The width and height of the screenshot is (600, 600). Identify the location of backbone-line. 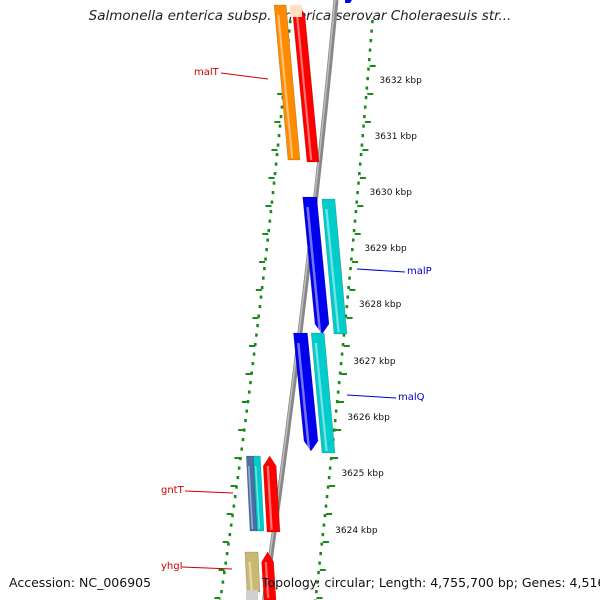
(300, 300).